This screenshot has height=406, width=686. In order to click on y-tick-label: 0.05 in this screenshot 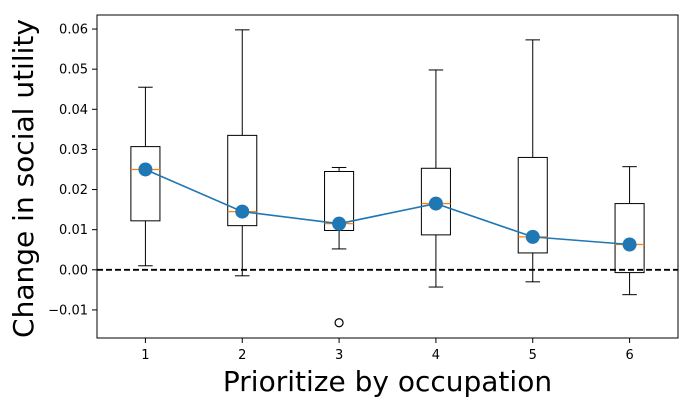, I will do `click(73, 70)`.